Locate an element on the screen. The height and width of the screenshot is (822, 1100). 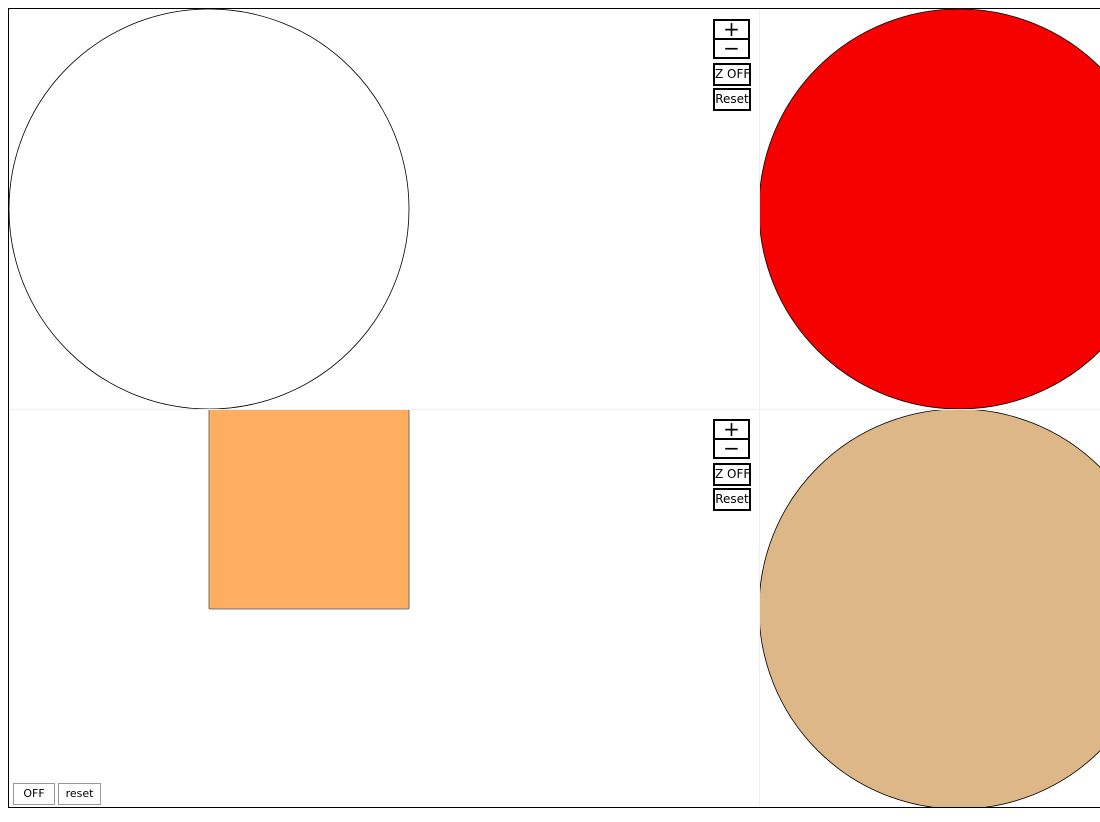
zoom-controls-top: + − Z OFF Reset is located at coordinates (732, 65).